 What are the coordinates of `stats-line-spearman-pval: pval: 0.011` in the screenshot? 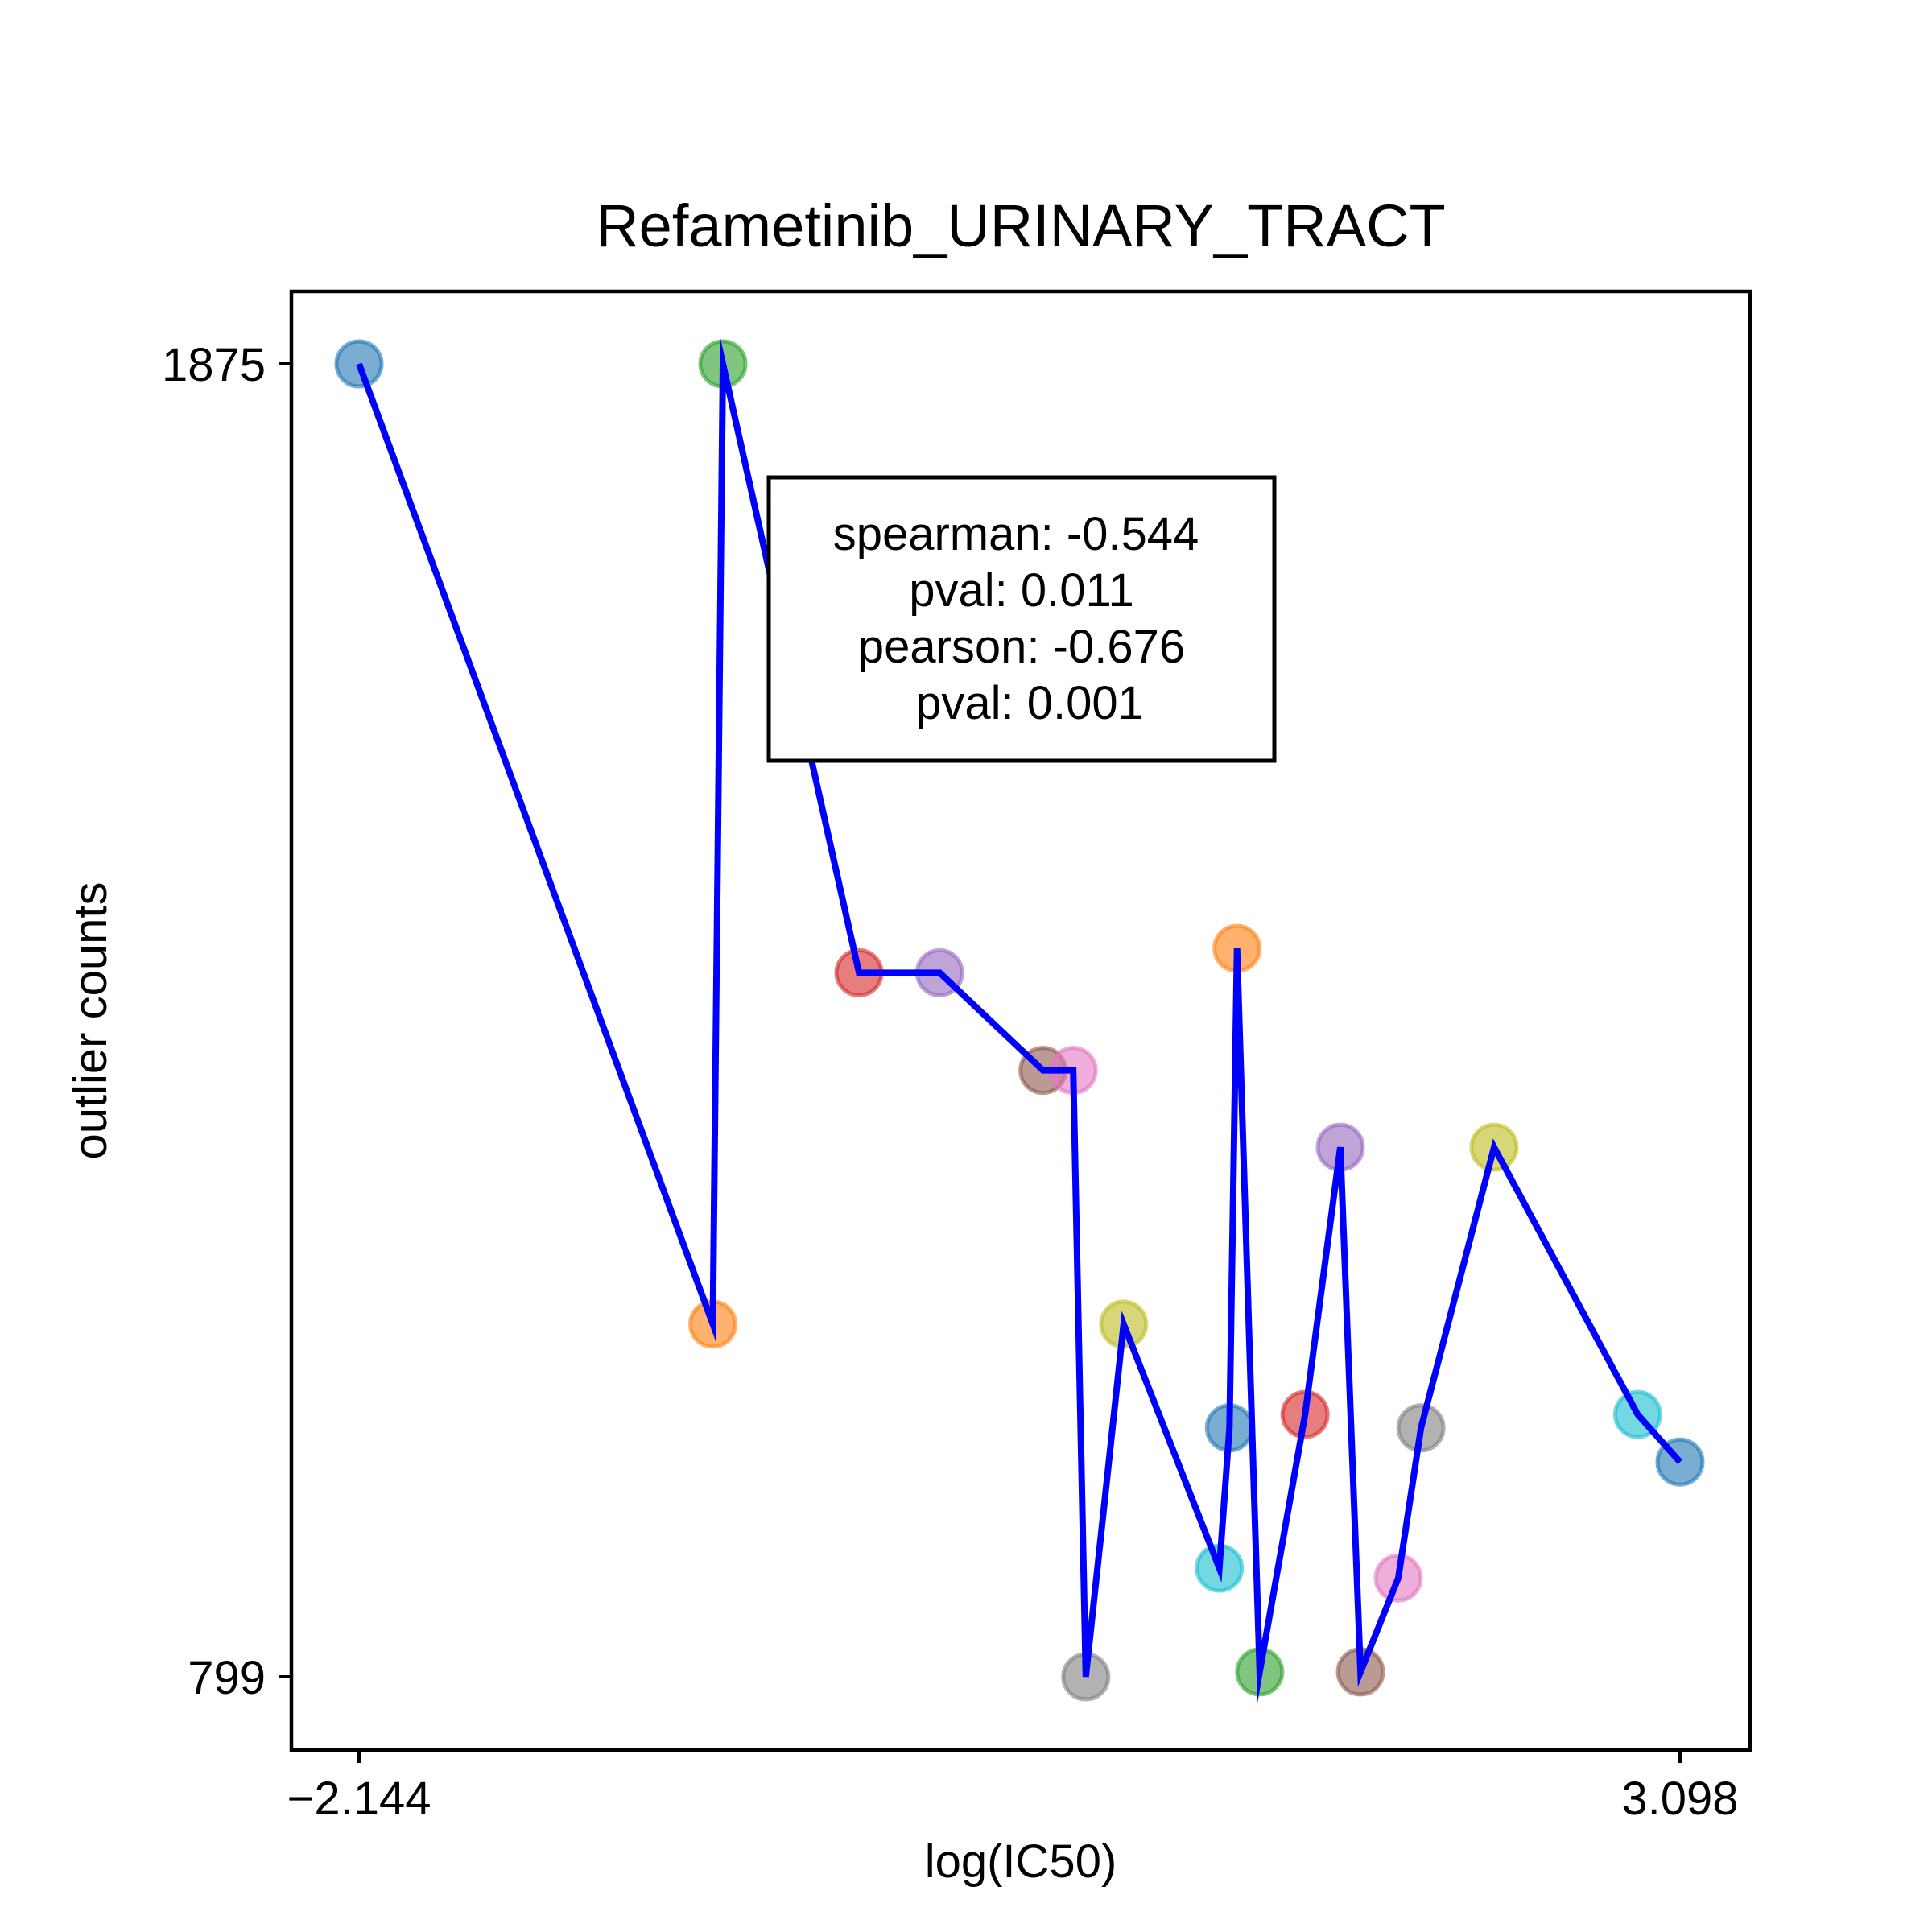 It's located at (1021, 590).